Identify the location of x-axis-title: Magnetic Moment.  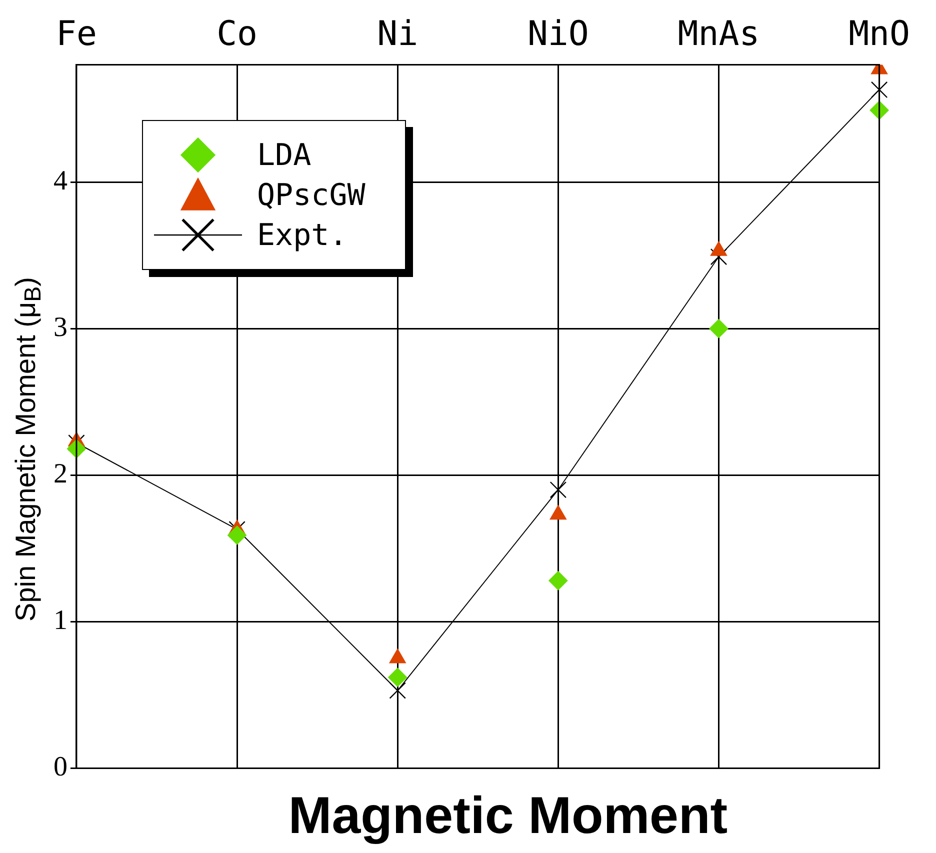
(508, 816).